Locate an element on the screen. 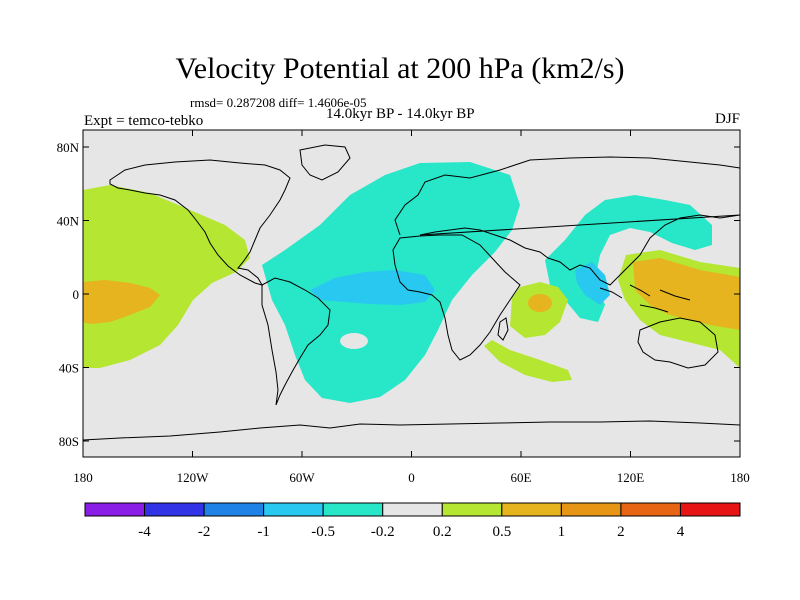  colorbar-label: 0.2 is located at coordinates (442, 532).